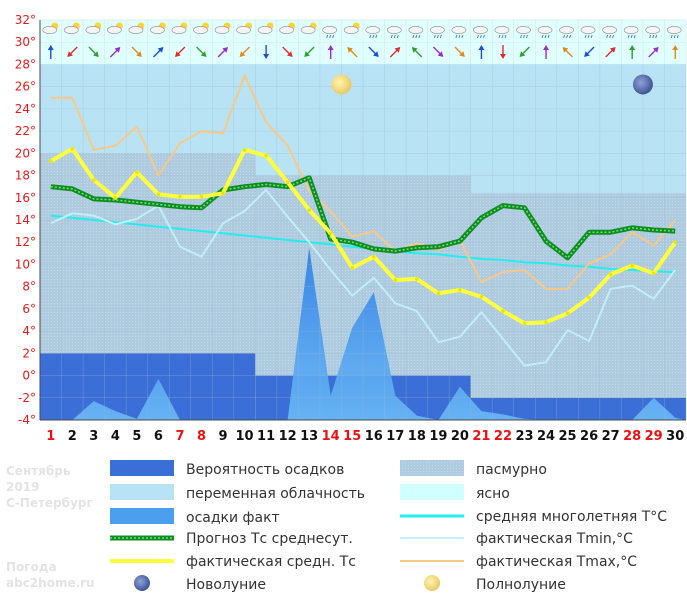 This screenshot has width=687, height=599. I want to click on y-tick-label: 16°, so click(25, 198).